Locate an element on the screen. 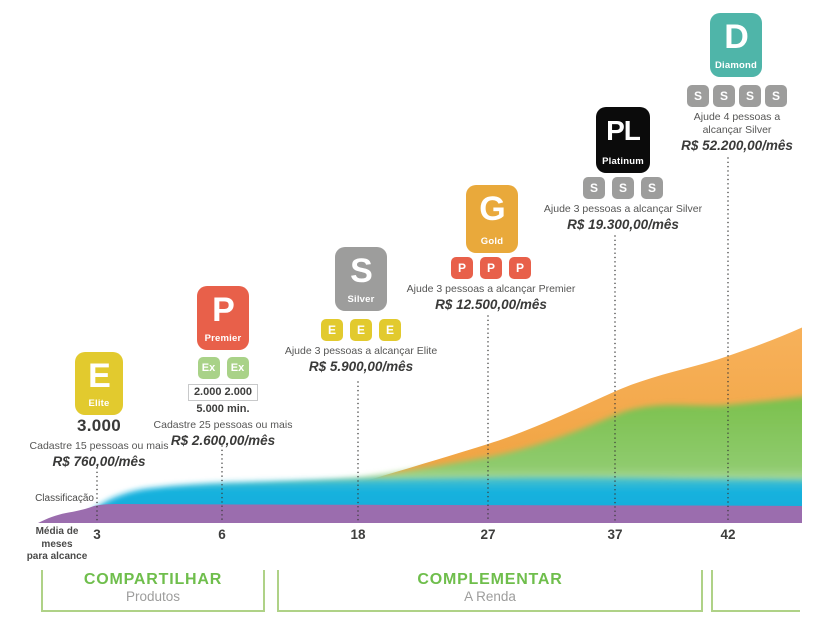 Image resolution: width=823 pixels, height=639 pixels. badge-elite-name: Elite is located at coordinates (99, 403).